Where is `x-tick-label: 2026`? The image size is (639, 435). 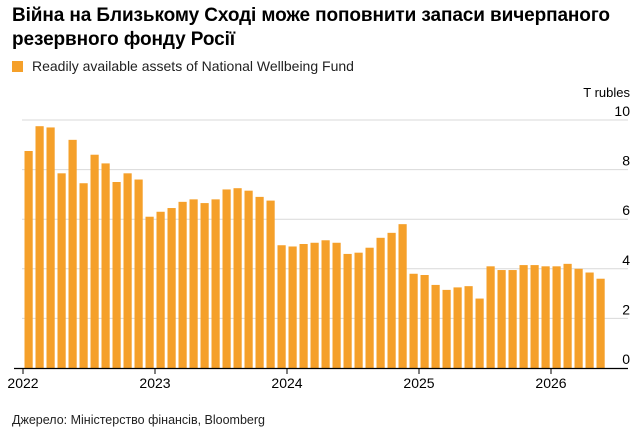
x-tick-label: 2026 is located at coordinates (550, 383).